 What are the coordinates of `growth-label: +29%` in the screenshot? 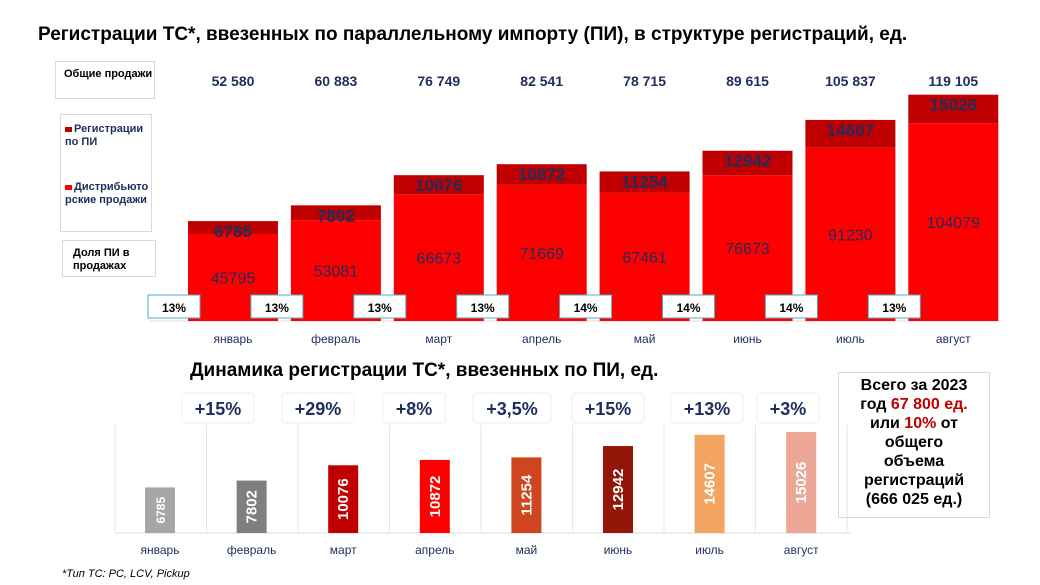 It's located at (318, 409).